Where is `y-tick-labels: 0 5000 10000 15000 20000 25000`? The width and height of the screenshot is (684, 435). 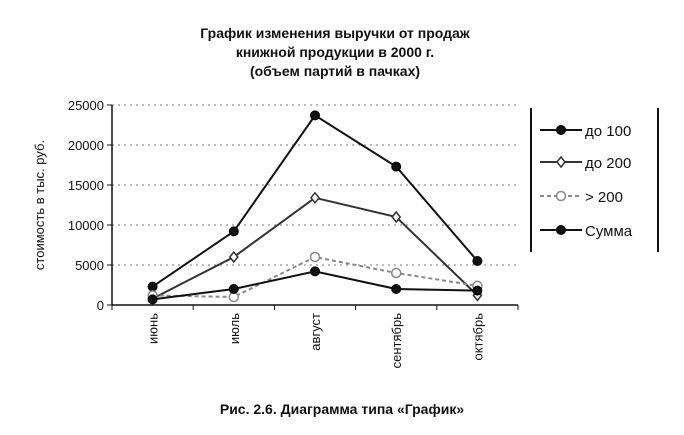 y-tick-labels: 0 5000 10000 15000 20000 25000 is located at coordinates (86, 205).